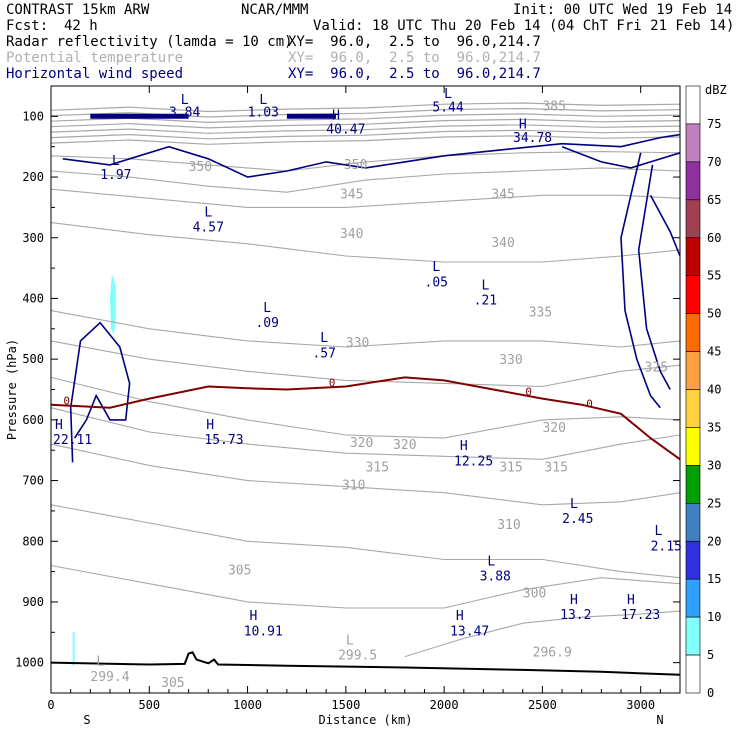  Describe the element at coordinates (33, 177) in the screenshot. I see `y-tick-label: 200` at that location.